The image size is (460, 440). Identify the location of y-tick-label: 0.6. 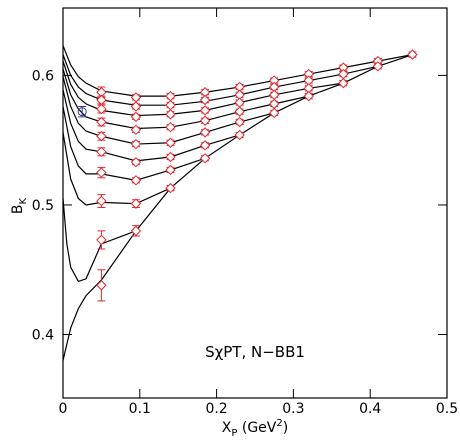
(43, 76).